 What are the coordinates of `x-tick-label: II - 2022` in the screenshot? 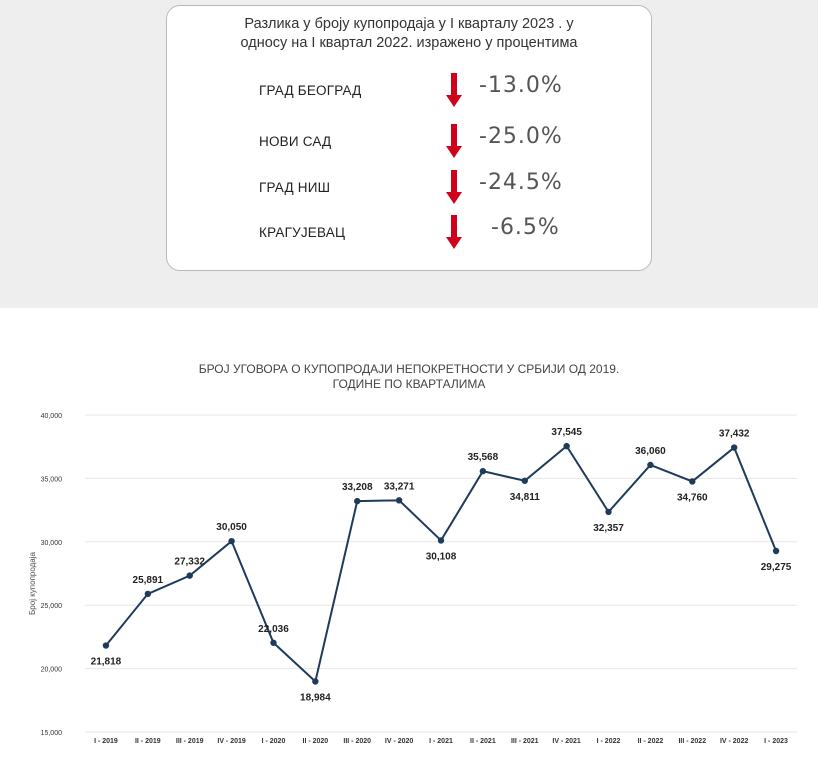 It's located at (651, 741).